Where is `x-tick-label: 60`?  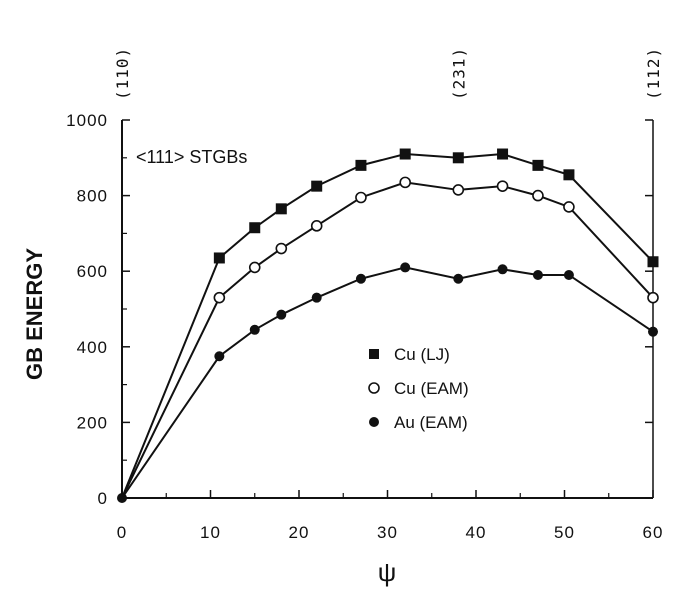 x-tick-label: 60 is located at coordinates (653, 532).